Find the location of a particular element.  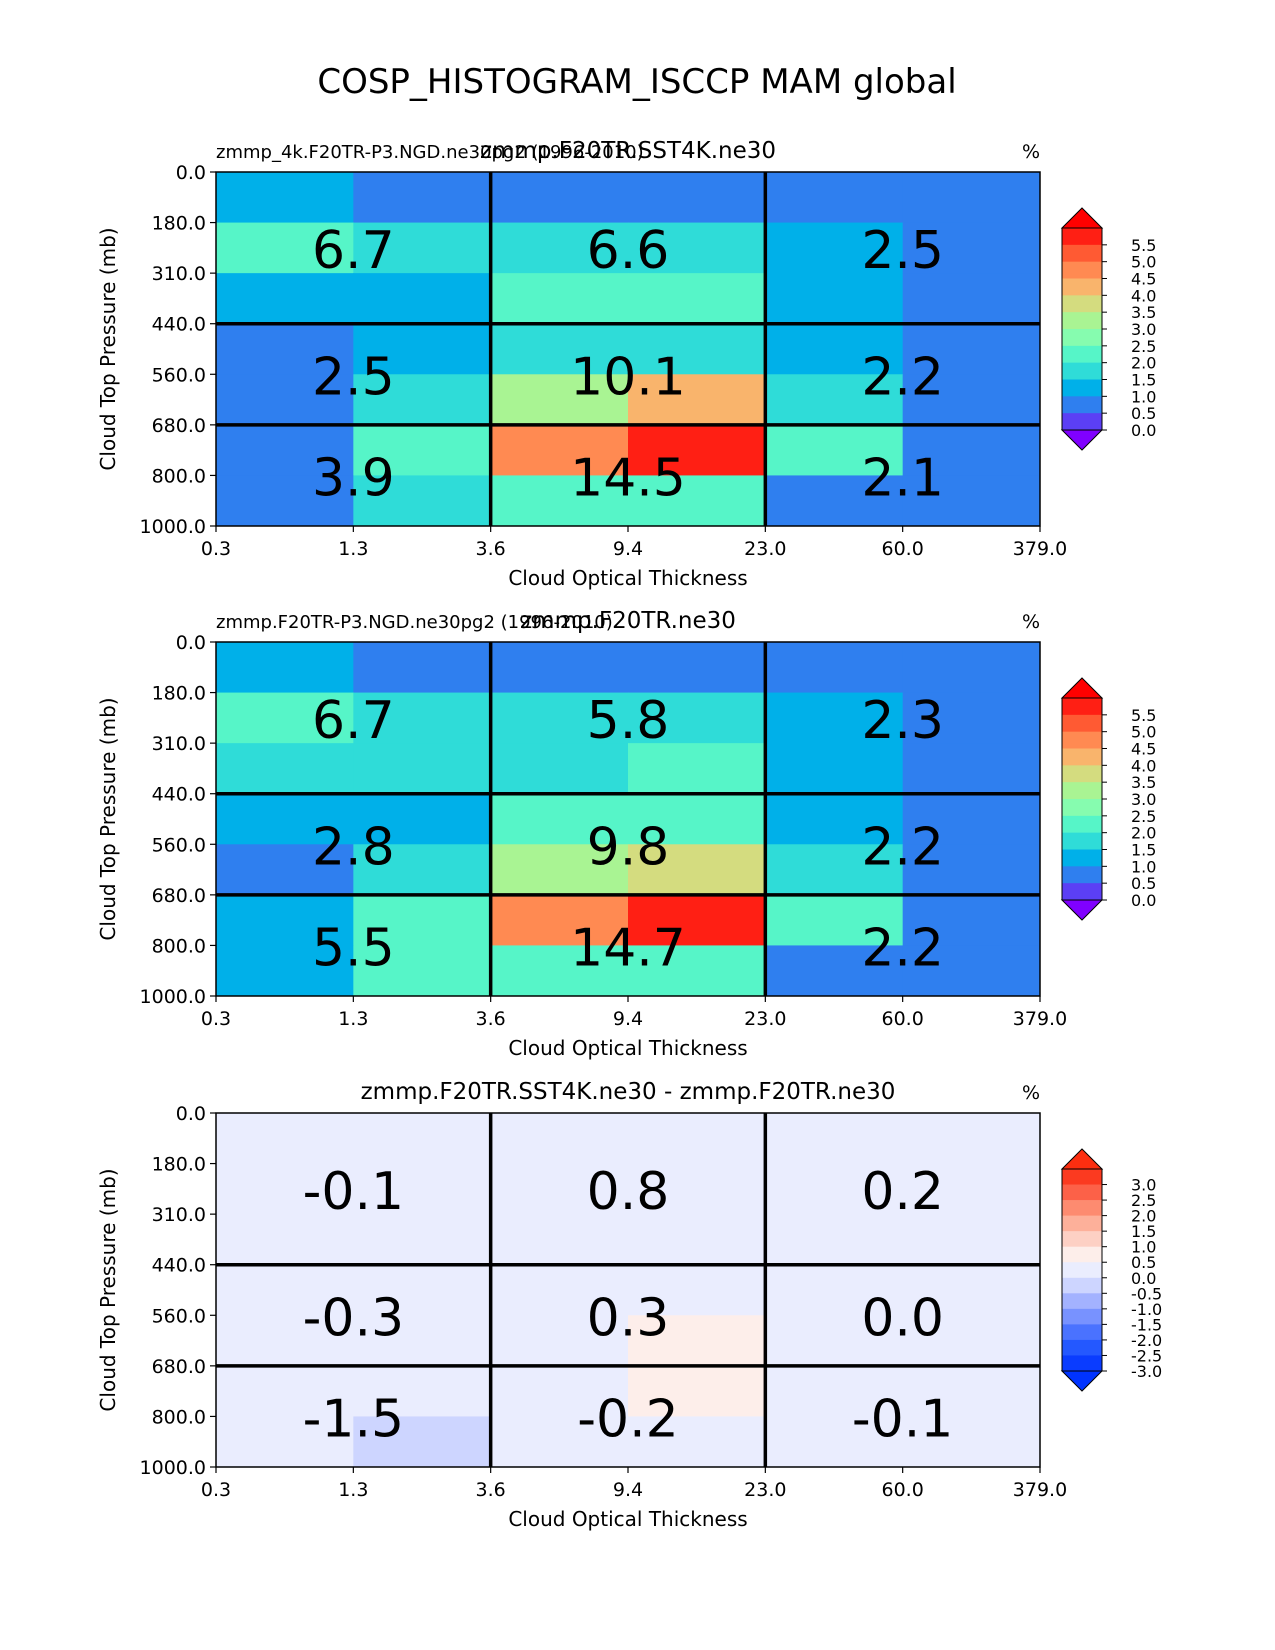

colorbar-tick-label: -3.0 is located at coordinates (1146, 1371).